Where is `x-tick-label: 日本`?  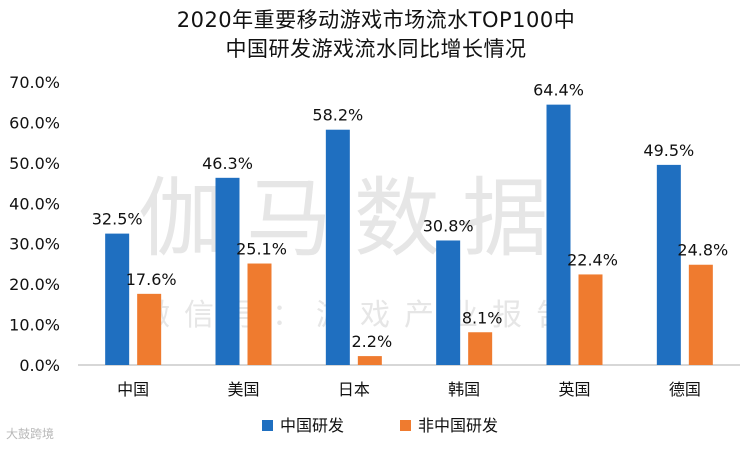
x-tick-label: 日本 is located at coordinates (354, 389).